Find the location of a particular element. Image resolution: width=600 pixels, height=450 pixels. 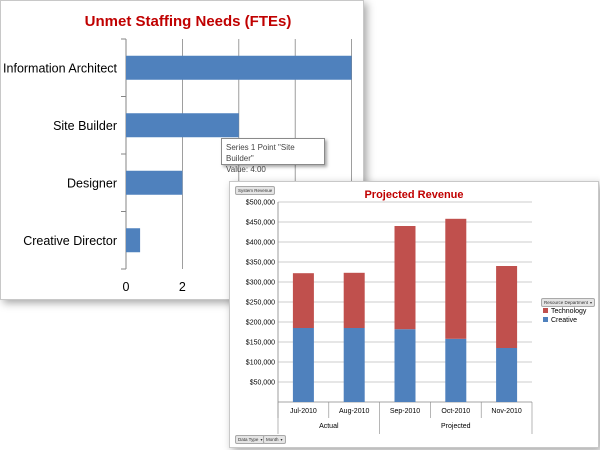

legend-field-label: Resource Department is located at coordinates (566, 302).